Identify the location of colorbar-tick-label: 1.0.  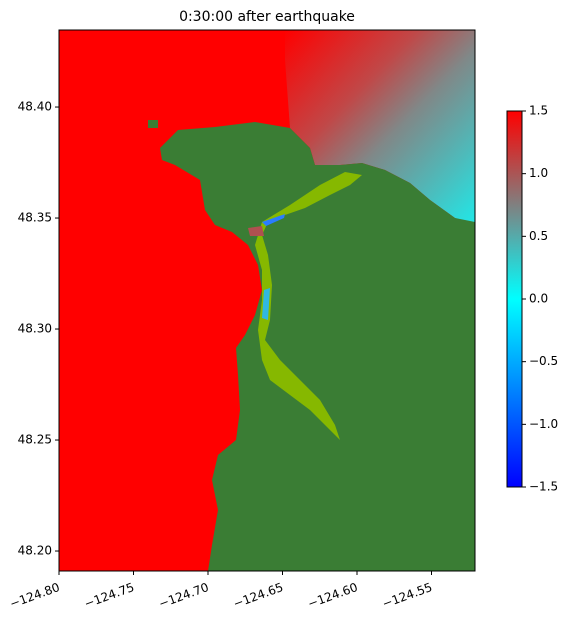
(538, 173).